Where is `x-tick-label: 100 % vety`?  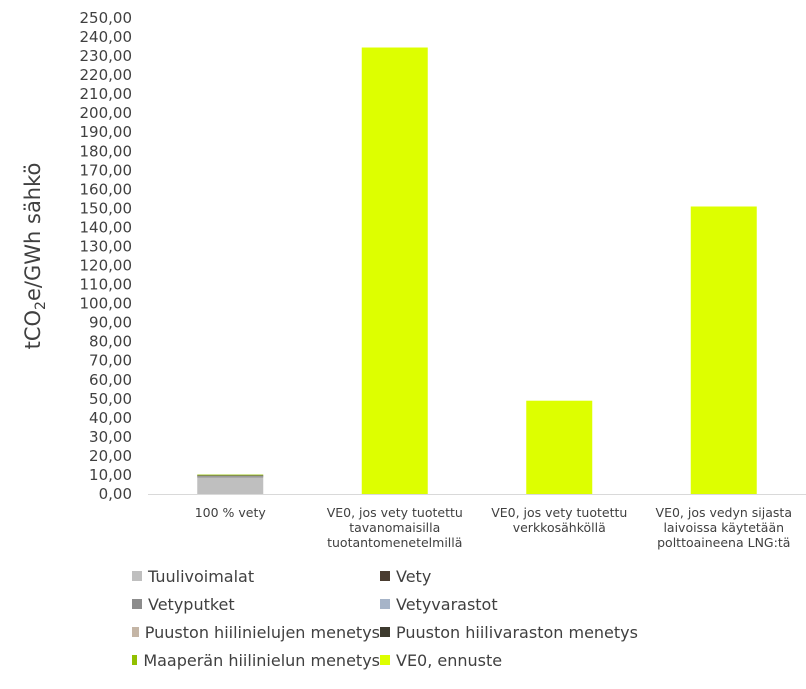 x-tick-label: 100 % vety is located at coordinates (231, 512).